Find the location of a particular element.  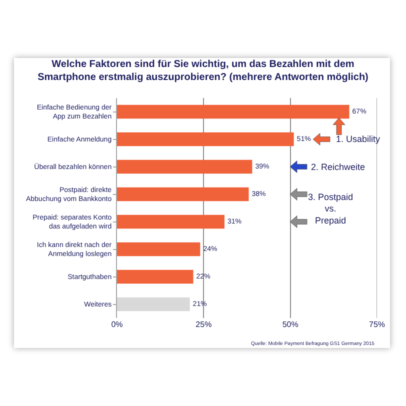

chart-title: Welche Faktoren sind für Sie wichtig, um das Bezahlen mit dem Smartphone erstmalig auszuprobieren? (mehrere Antworten möglich) is located at coordinates (203, 70).